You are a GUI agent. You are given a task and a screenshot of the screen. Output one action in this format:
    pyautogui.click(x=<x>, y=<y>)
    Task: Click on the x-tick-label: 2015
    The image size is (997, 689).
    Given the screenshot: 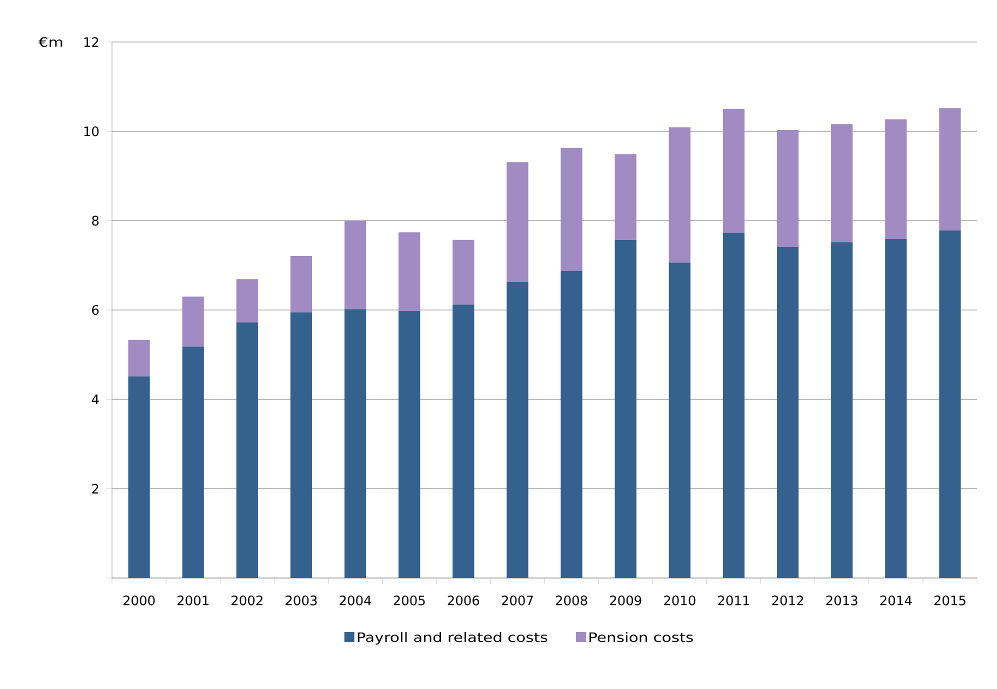 What is the action you would take?
    pyautogui.click(x=950, y=601)
    